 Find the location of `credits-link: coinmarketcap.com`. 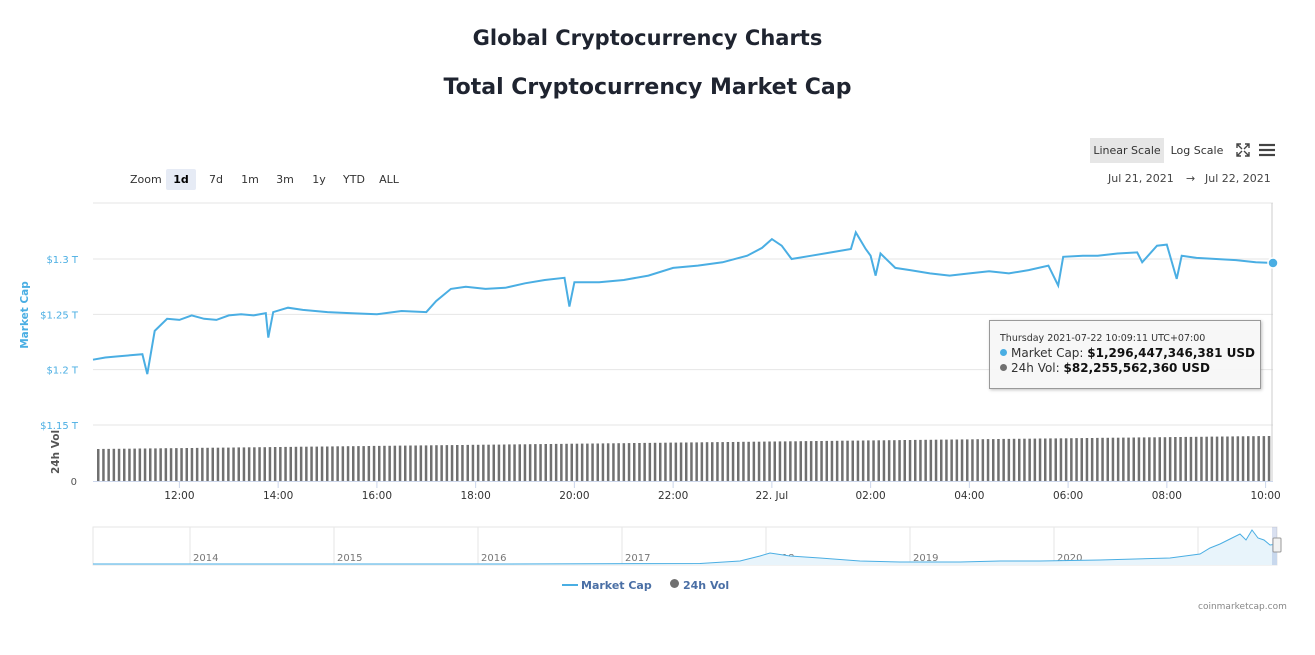

credits-link: coinmarketcap.com is located at coordinates (1242, 607).